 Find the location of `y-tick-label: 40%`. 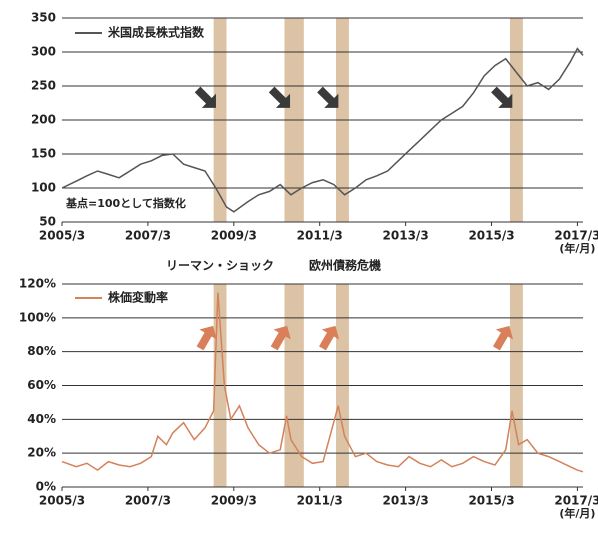

y-tick-label: 40% is located at coordinates (41, 419).